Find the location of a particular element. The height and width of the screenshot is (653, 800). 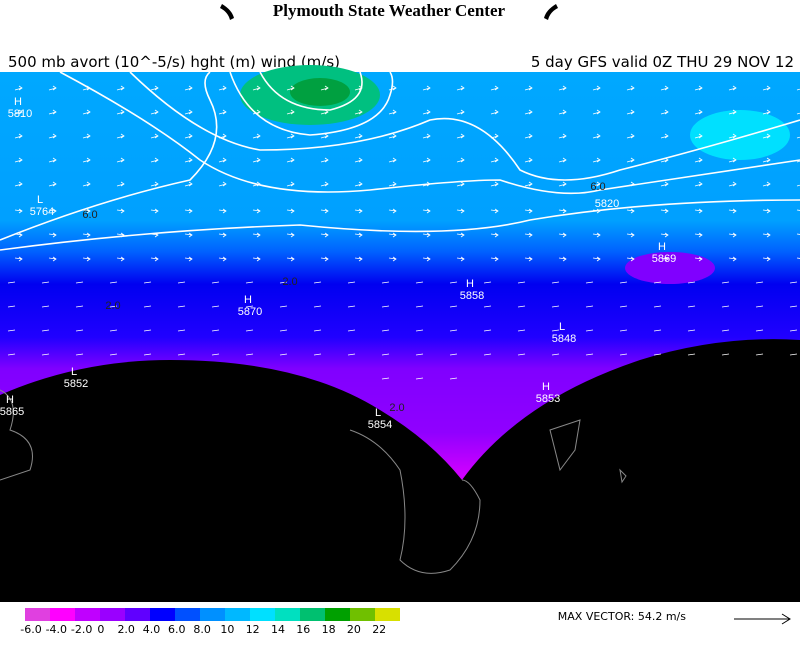

center-type: H is located at coordinates (248, 300).